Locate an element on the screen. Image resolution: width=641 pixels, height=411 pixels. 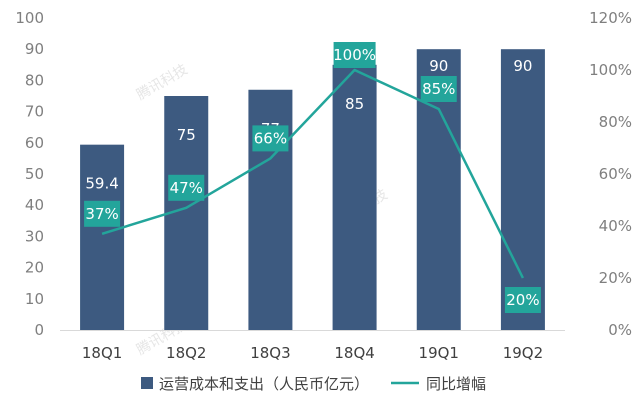
y-tick-label: 100 is located at coordinates (29, 18).